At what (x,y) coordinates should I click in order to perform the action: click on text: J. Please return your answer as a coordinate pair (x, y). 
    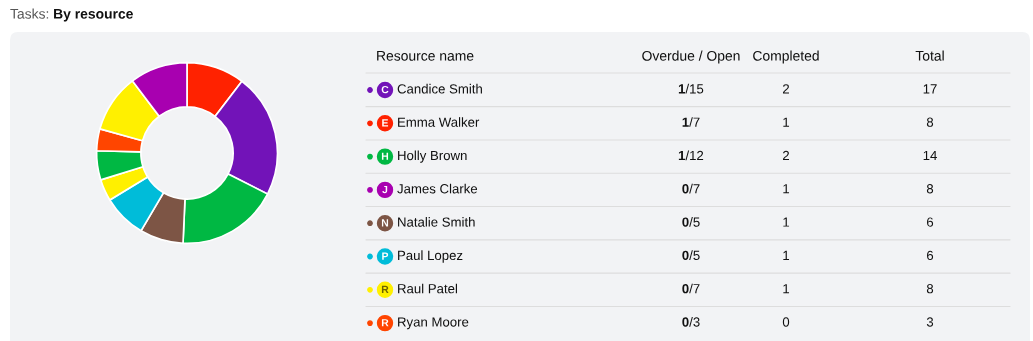
    Looking at the image, I should click on (385, 189).